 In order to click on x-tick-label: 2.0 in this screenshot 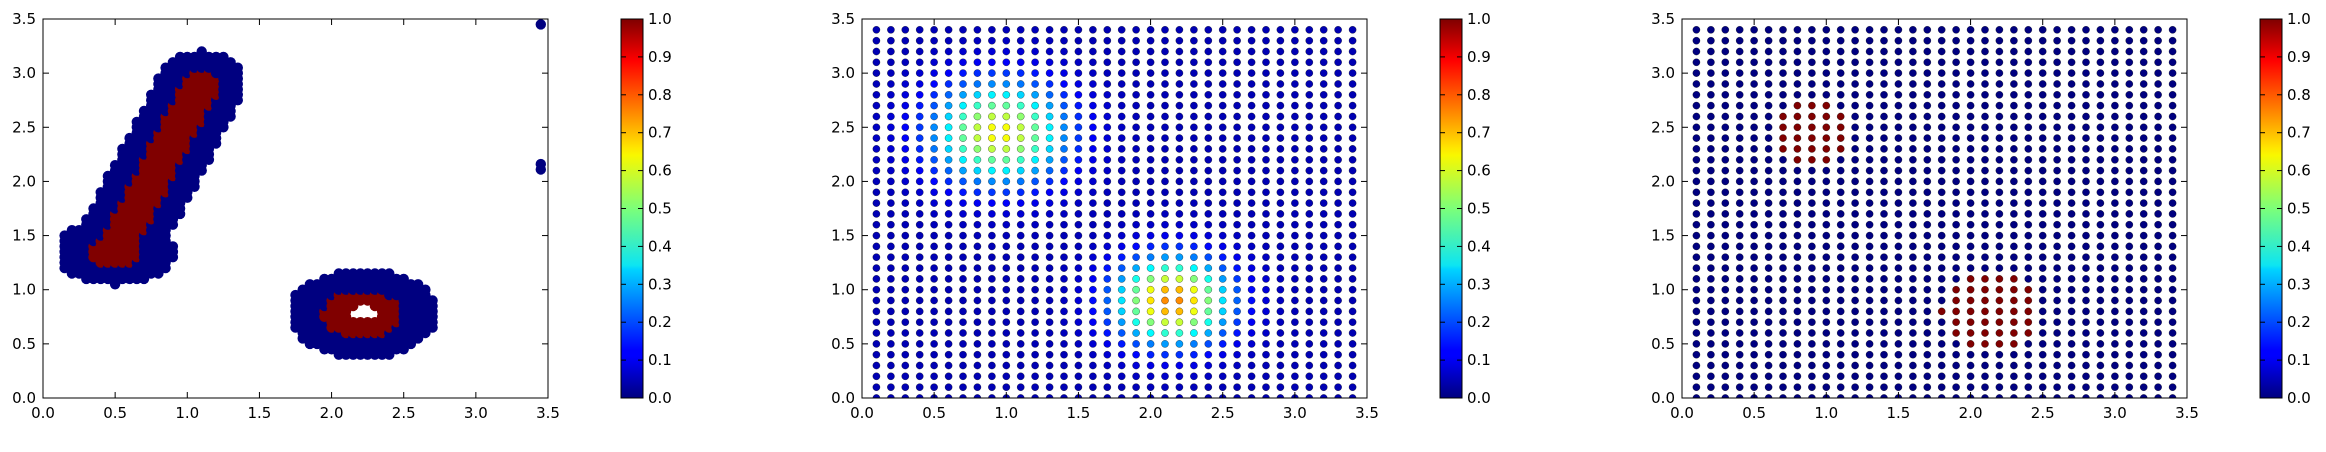, I will do `click(1971, 413)`.